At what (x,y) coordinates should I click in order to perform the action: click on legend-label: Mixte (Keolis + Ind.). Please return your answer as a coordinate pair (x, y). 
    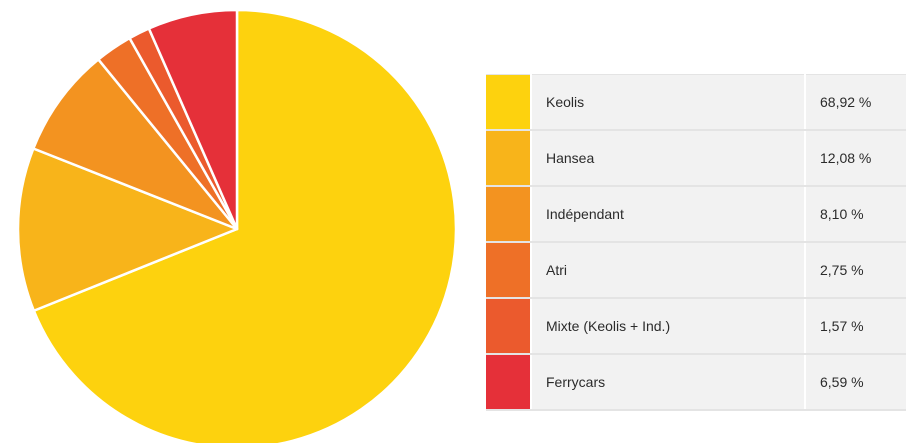
    Looking at the image, I should click on (668, 326).